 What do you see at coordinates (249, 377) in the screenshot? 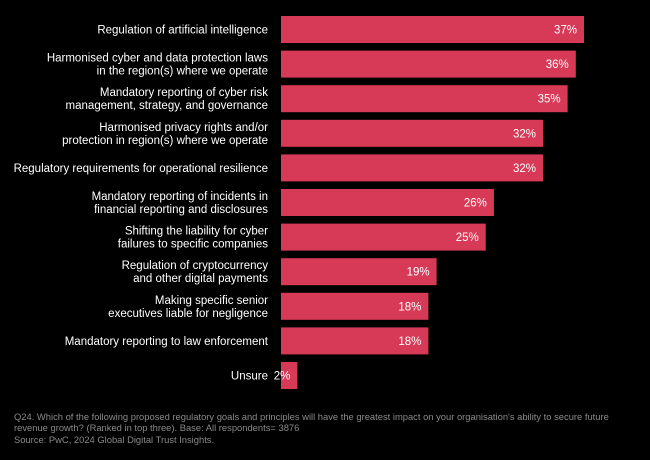
I see `category-label: Unsure` at bounding box center [249, 377].